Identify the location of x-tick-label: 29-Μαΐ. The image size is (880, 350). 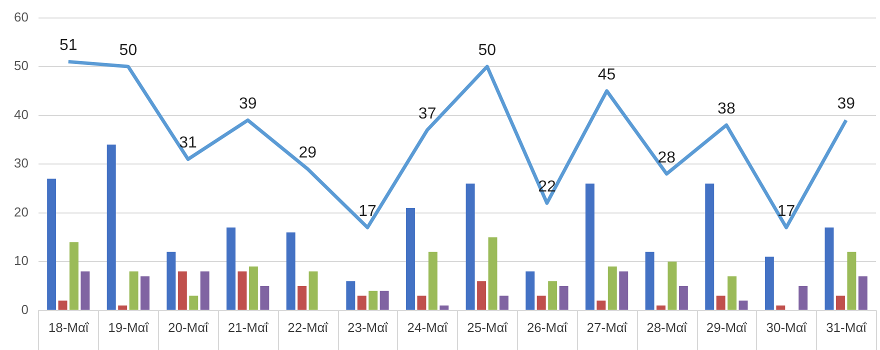
(727, 327).